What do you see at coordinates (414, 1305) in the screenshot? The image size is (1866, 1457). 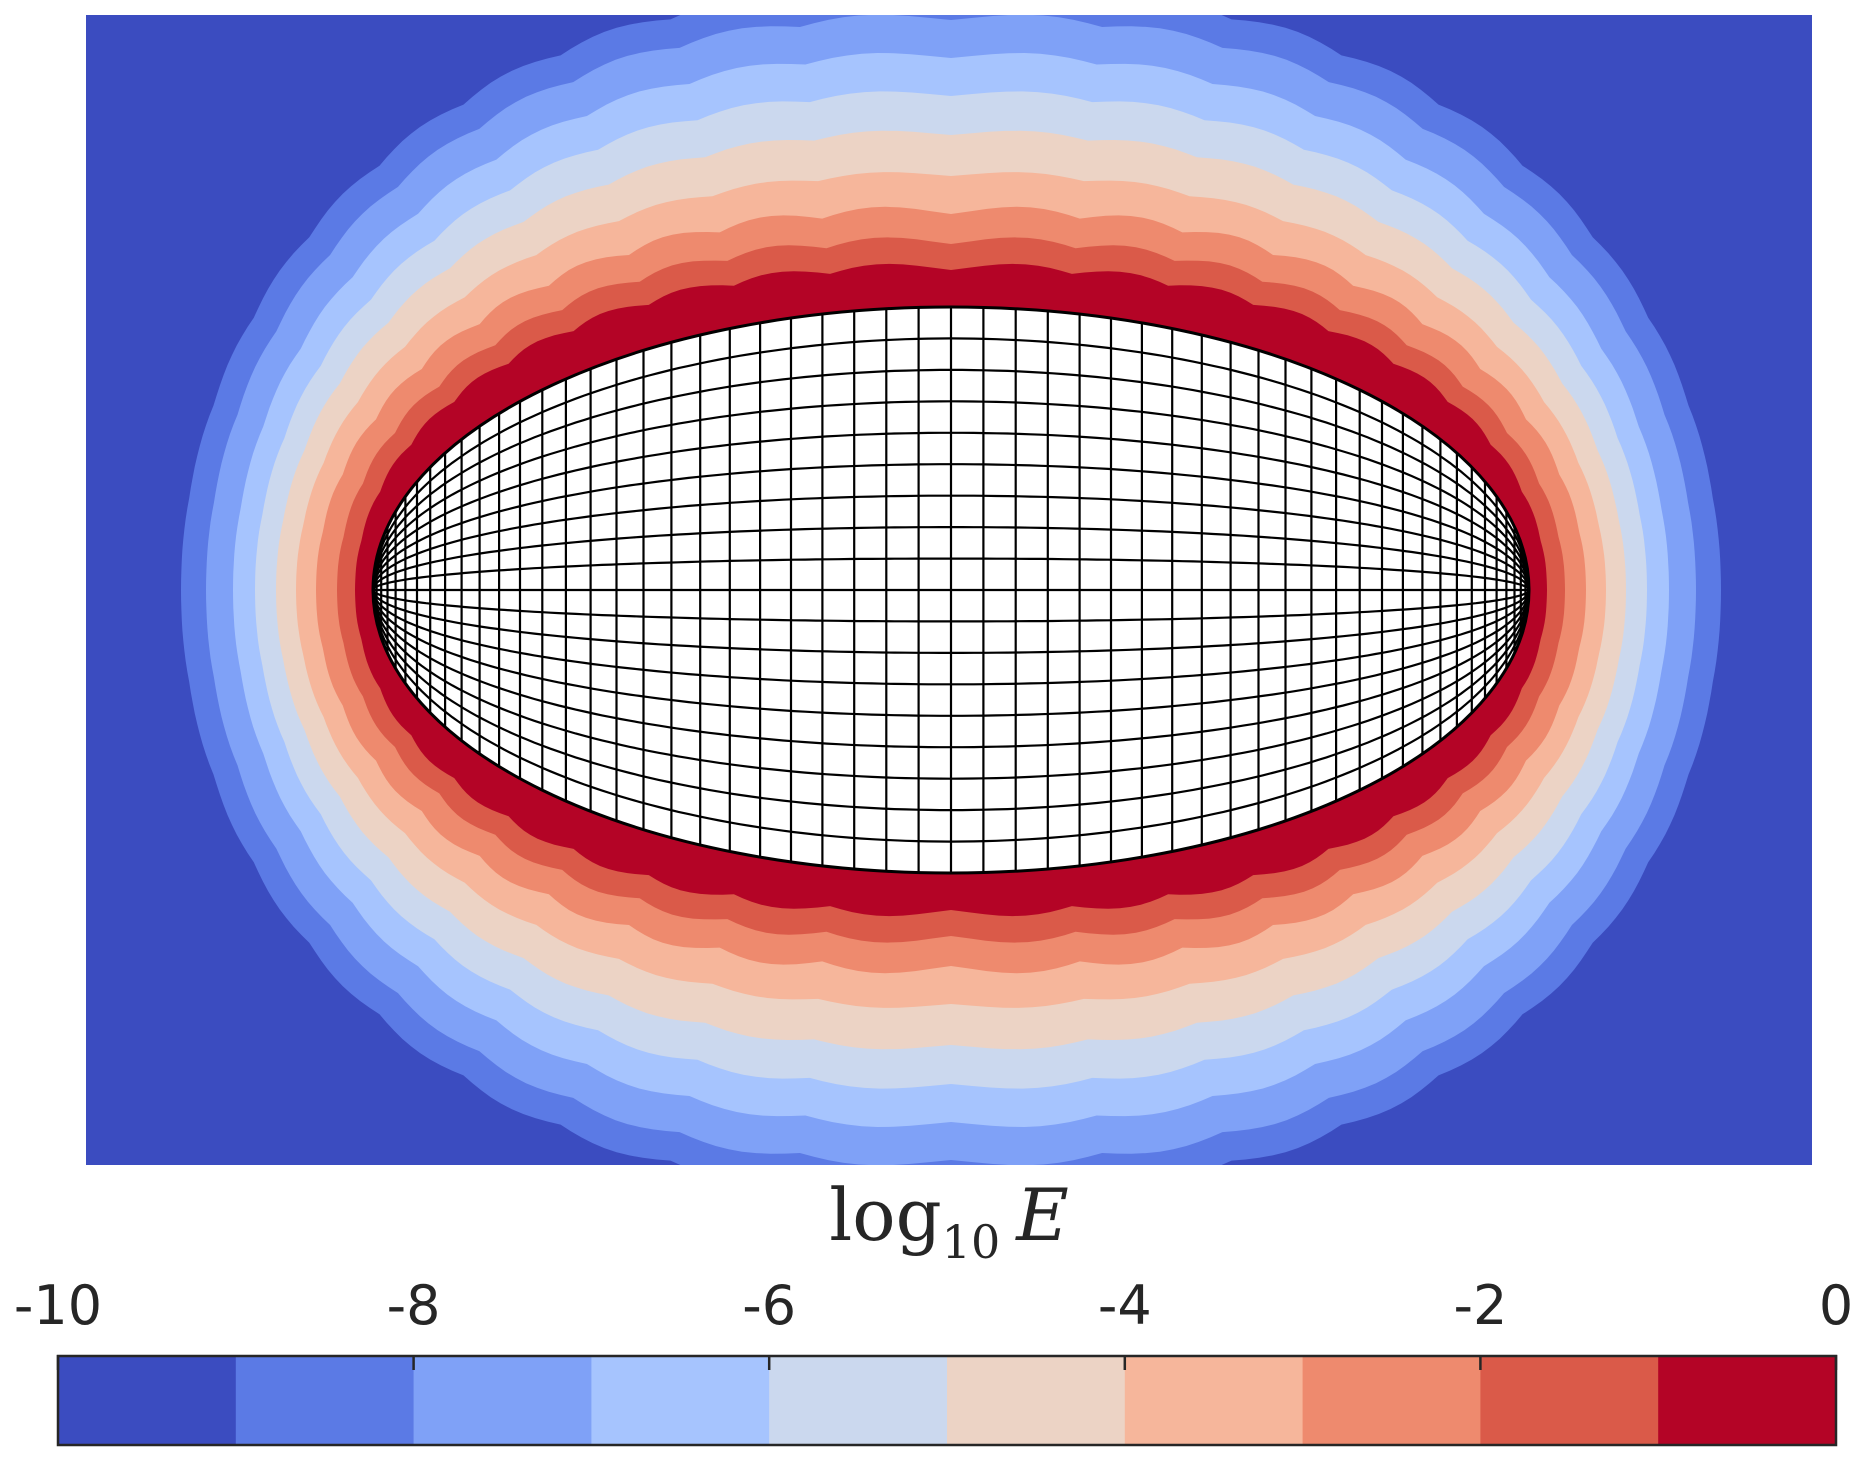 I see `colorbar-tick-label: -8` at bounding box center [414, 1305].